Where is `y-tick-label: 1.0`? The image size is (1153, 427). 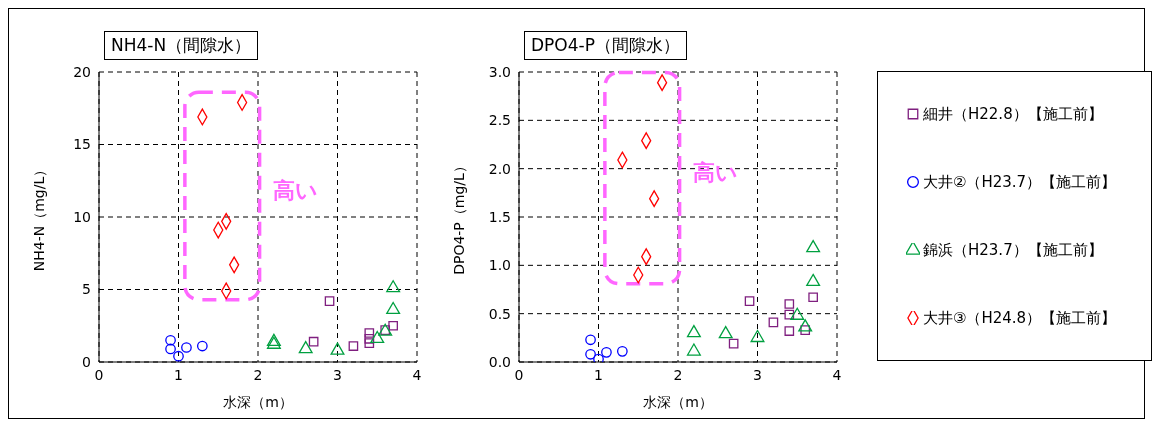 y-tick-label: 1.0 is located at coordinates (499, 265).